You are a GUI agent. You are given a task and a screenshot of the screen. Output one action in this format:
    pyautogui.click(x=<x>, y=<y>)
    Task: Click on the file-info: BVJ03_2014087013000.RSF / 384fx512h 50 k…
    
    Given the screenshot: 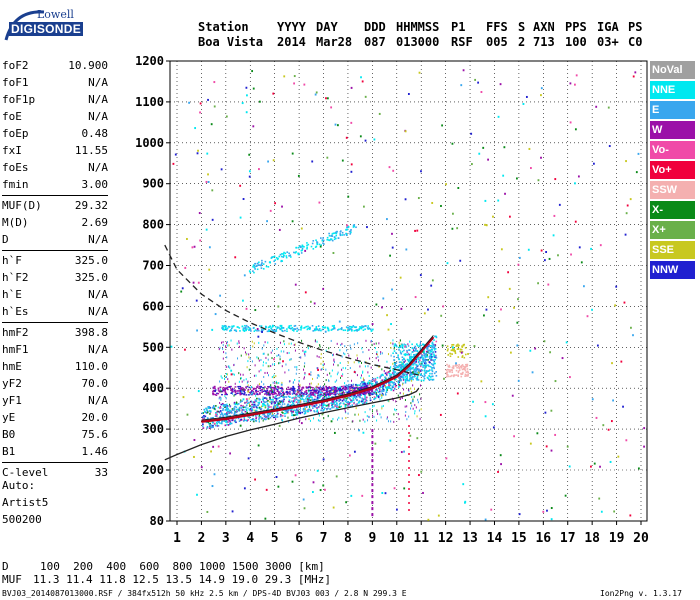 What is the action you would take?
    pyautogui.click(x=204, y=593)
    